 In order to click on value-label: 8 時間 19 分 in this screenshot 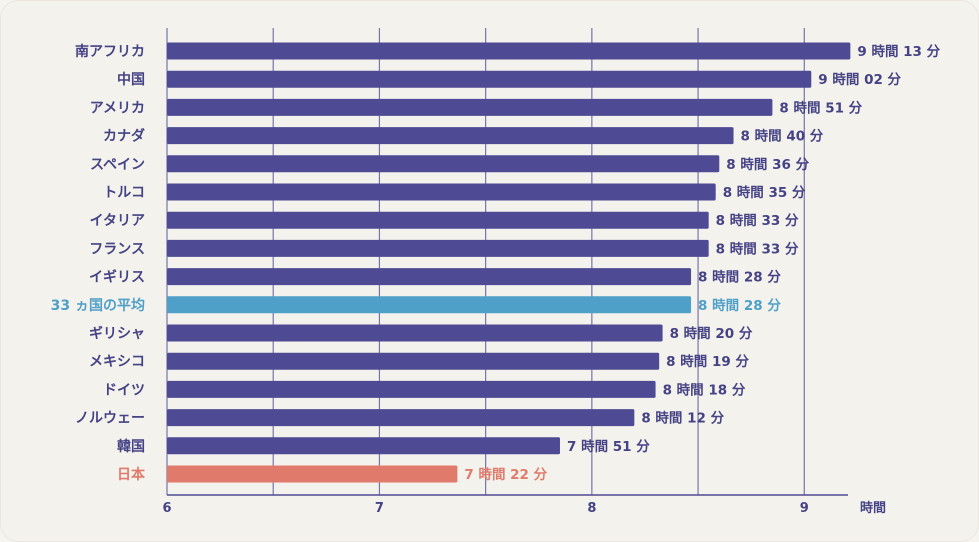, I will do `click(707, 361)`.